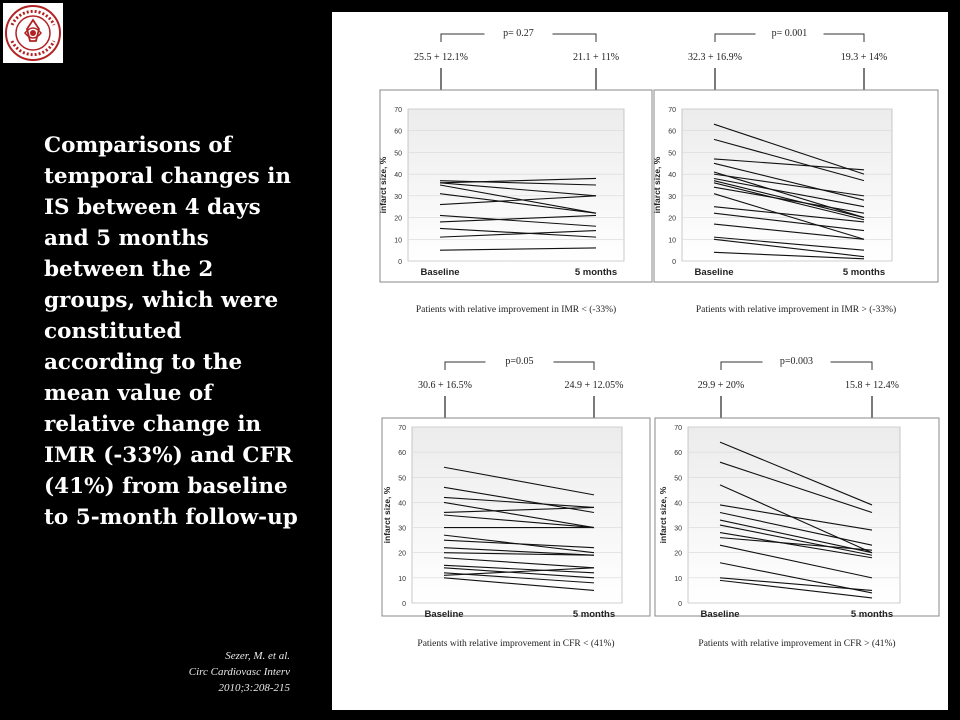 This screenshot has width=960, height=720. Describe the element at coordinates (872, 614) in the screenshot. I see `x-tick-label: 5 months` at that location.